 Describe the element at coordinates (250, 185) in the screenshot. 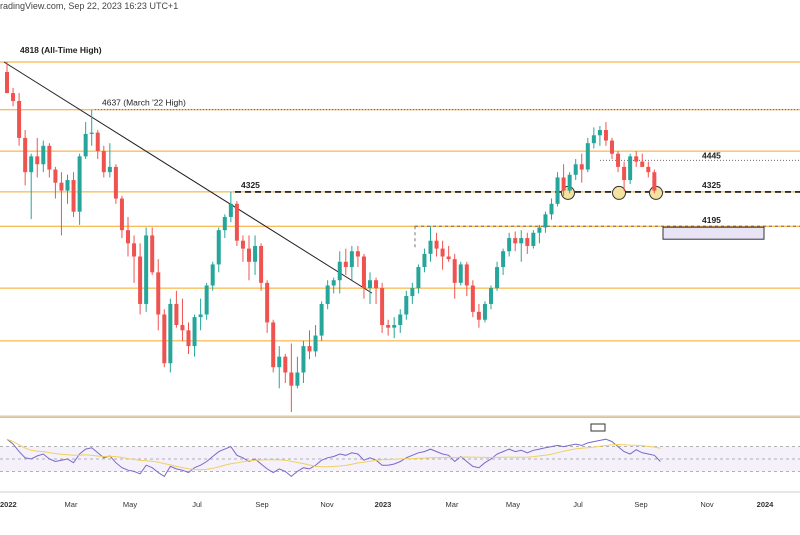

I see `level-label: 4325` at that location.